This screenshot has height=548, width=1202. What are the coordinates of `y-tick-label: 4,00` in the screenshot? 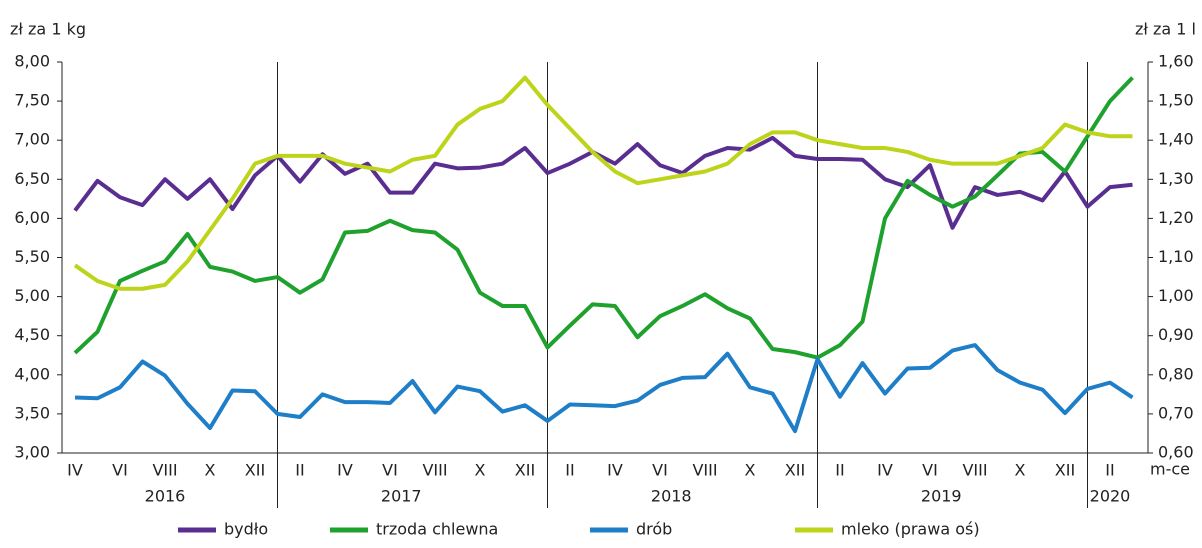 It's located at (32, 373).